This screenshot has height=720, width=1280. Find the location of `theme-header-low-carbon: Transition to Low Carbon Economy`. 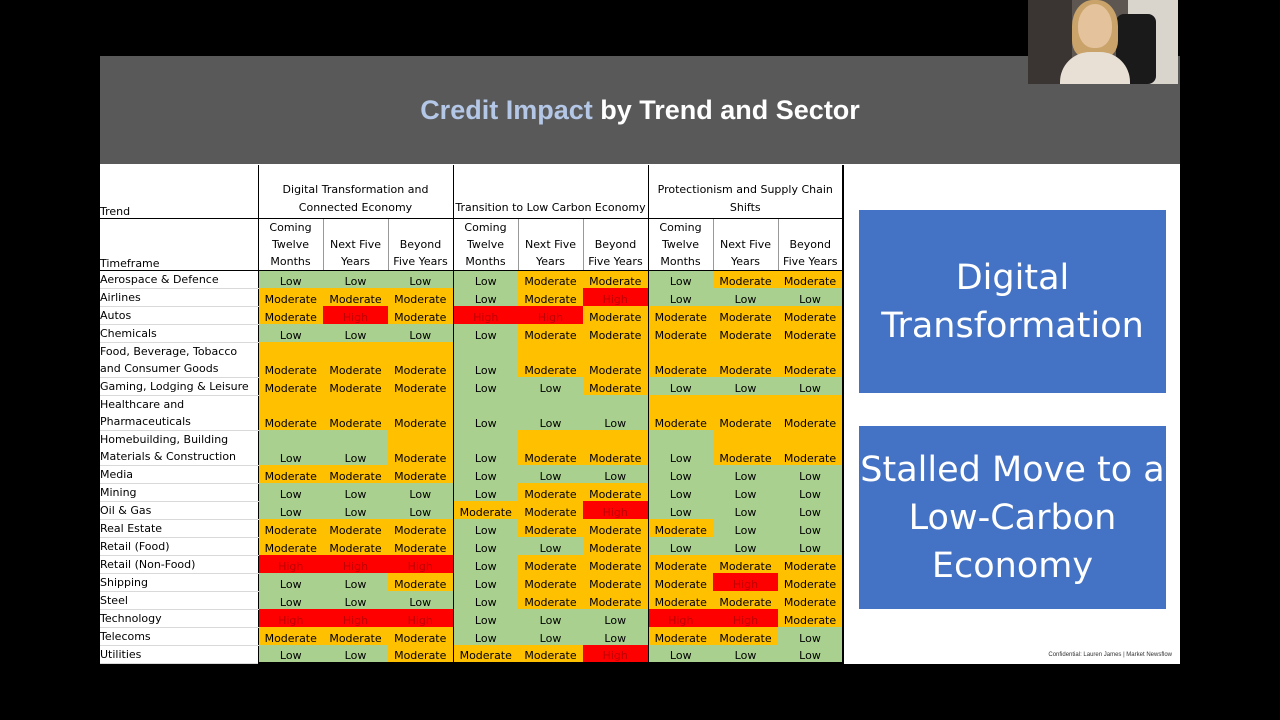

theme-header-low-carbon: Transition to Low Carbon Economy is located at coordinates (550, 192).